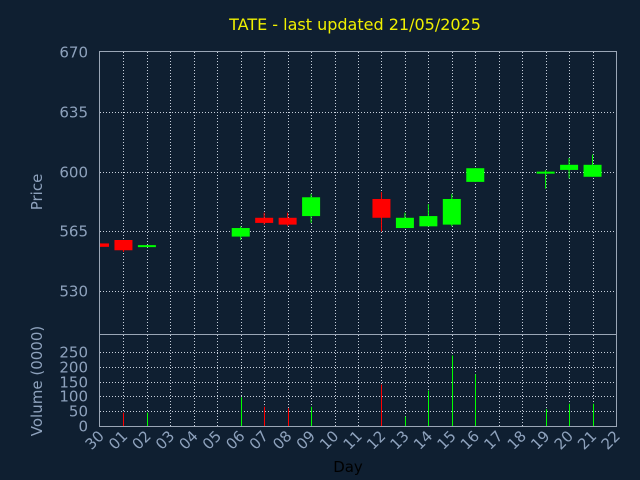 Image resolution: width=640 pixels, height=480 pixels. I want to click on x-tick: 13, so click(400, 440).